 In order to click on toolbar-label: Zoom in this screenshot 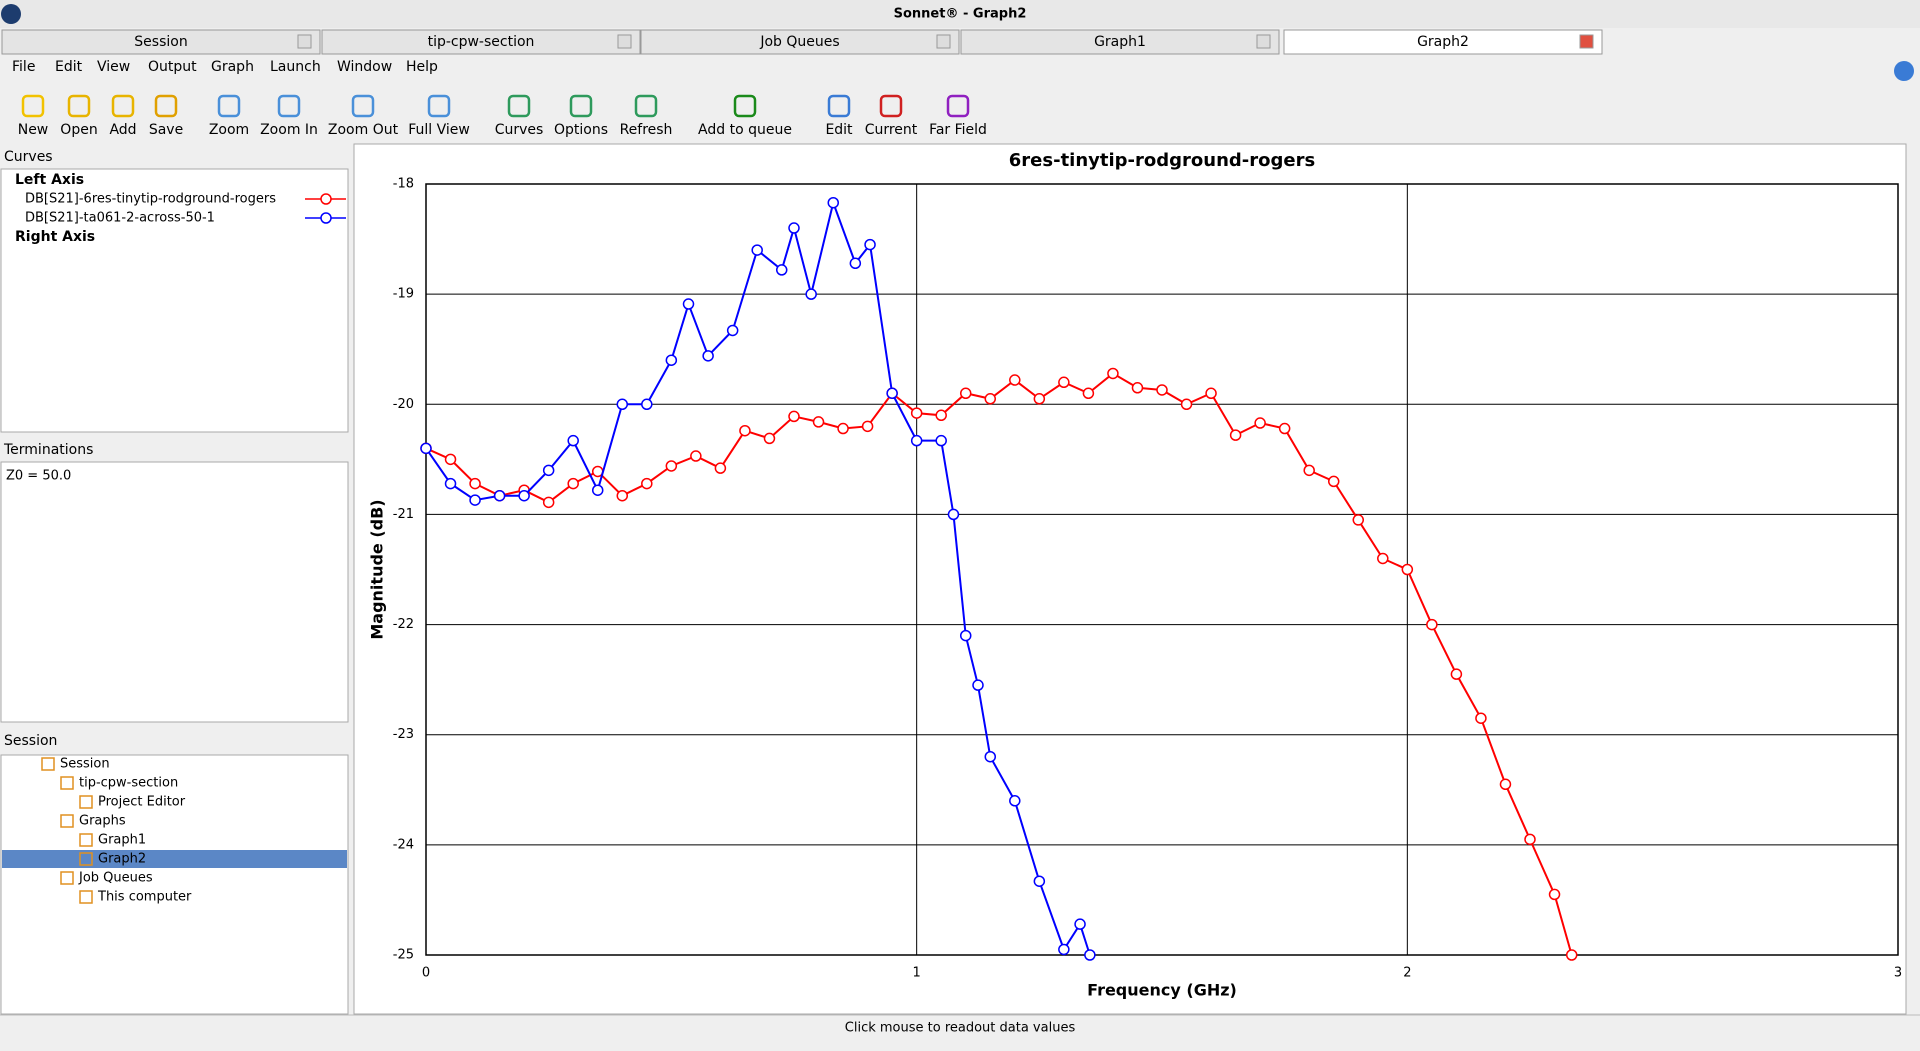, I will do `click(229, 130)`.